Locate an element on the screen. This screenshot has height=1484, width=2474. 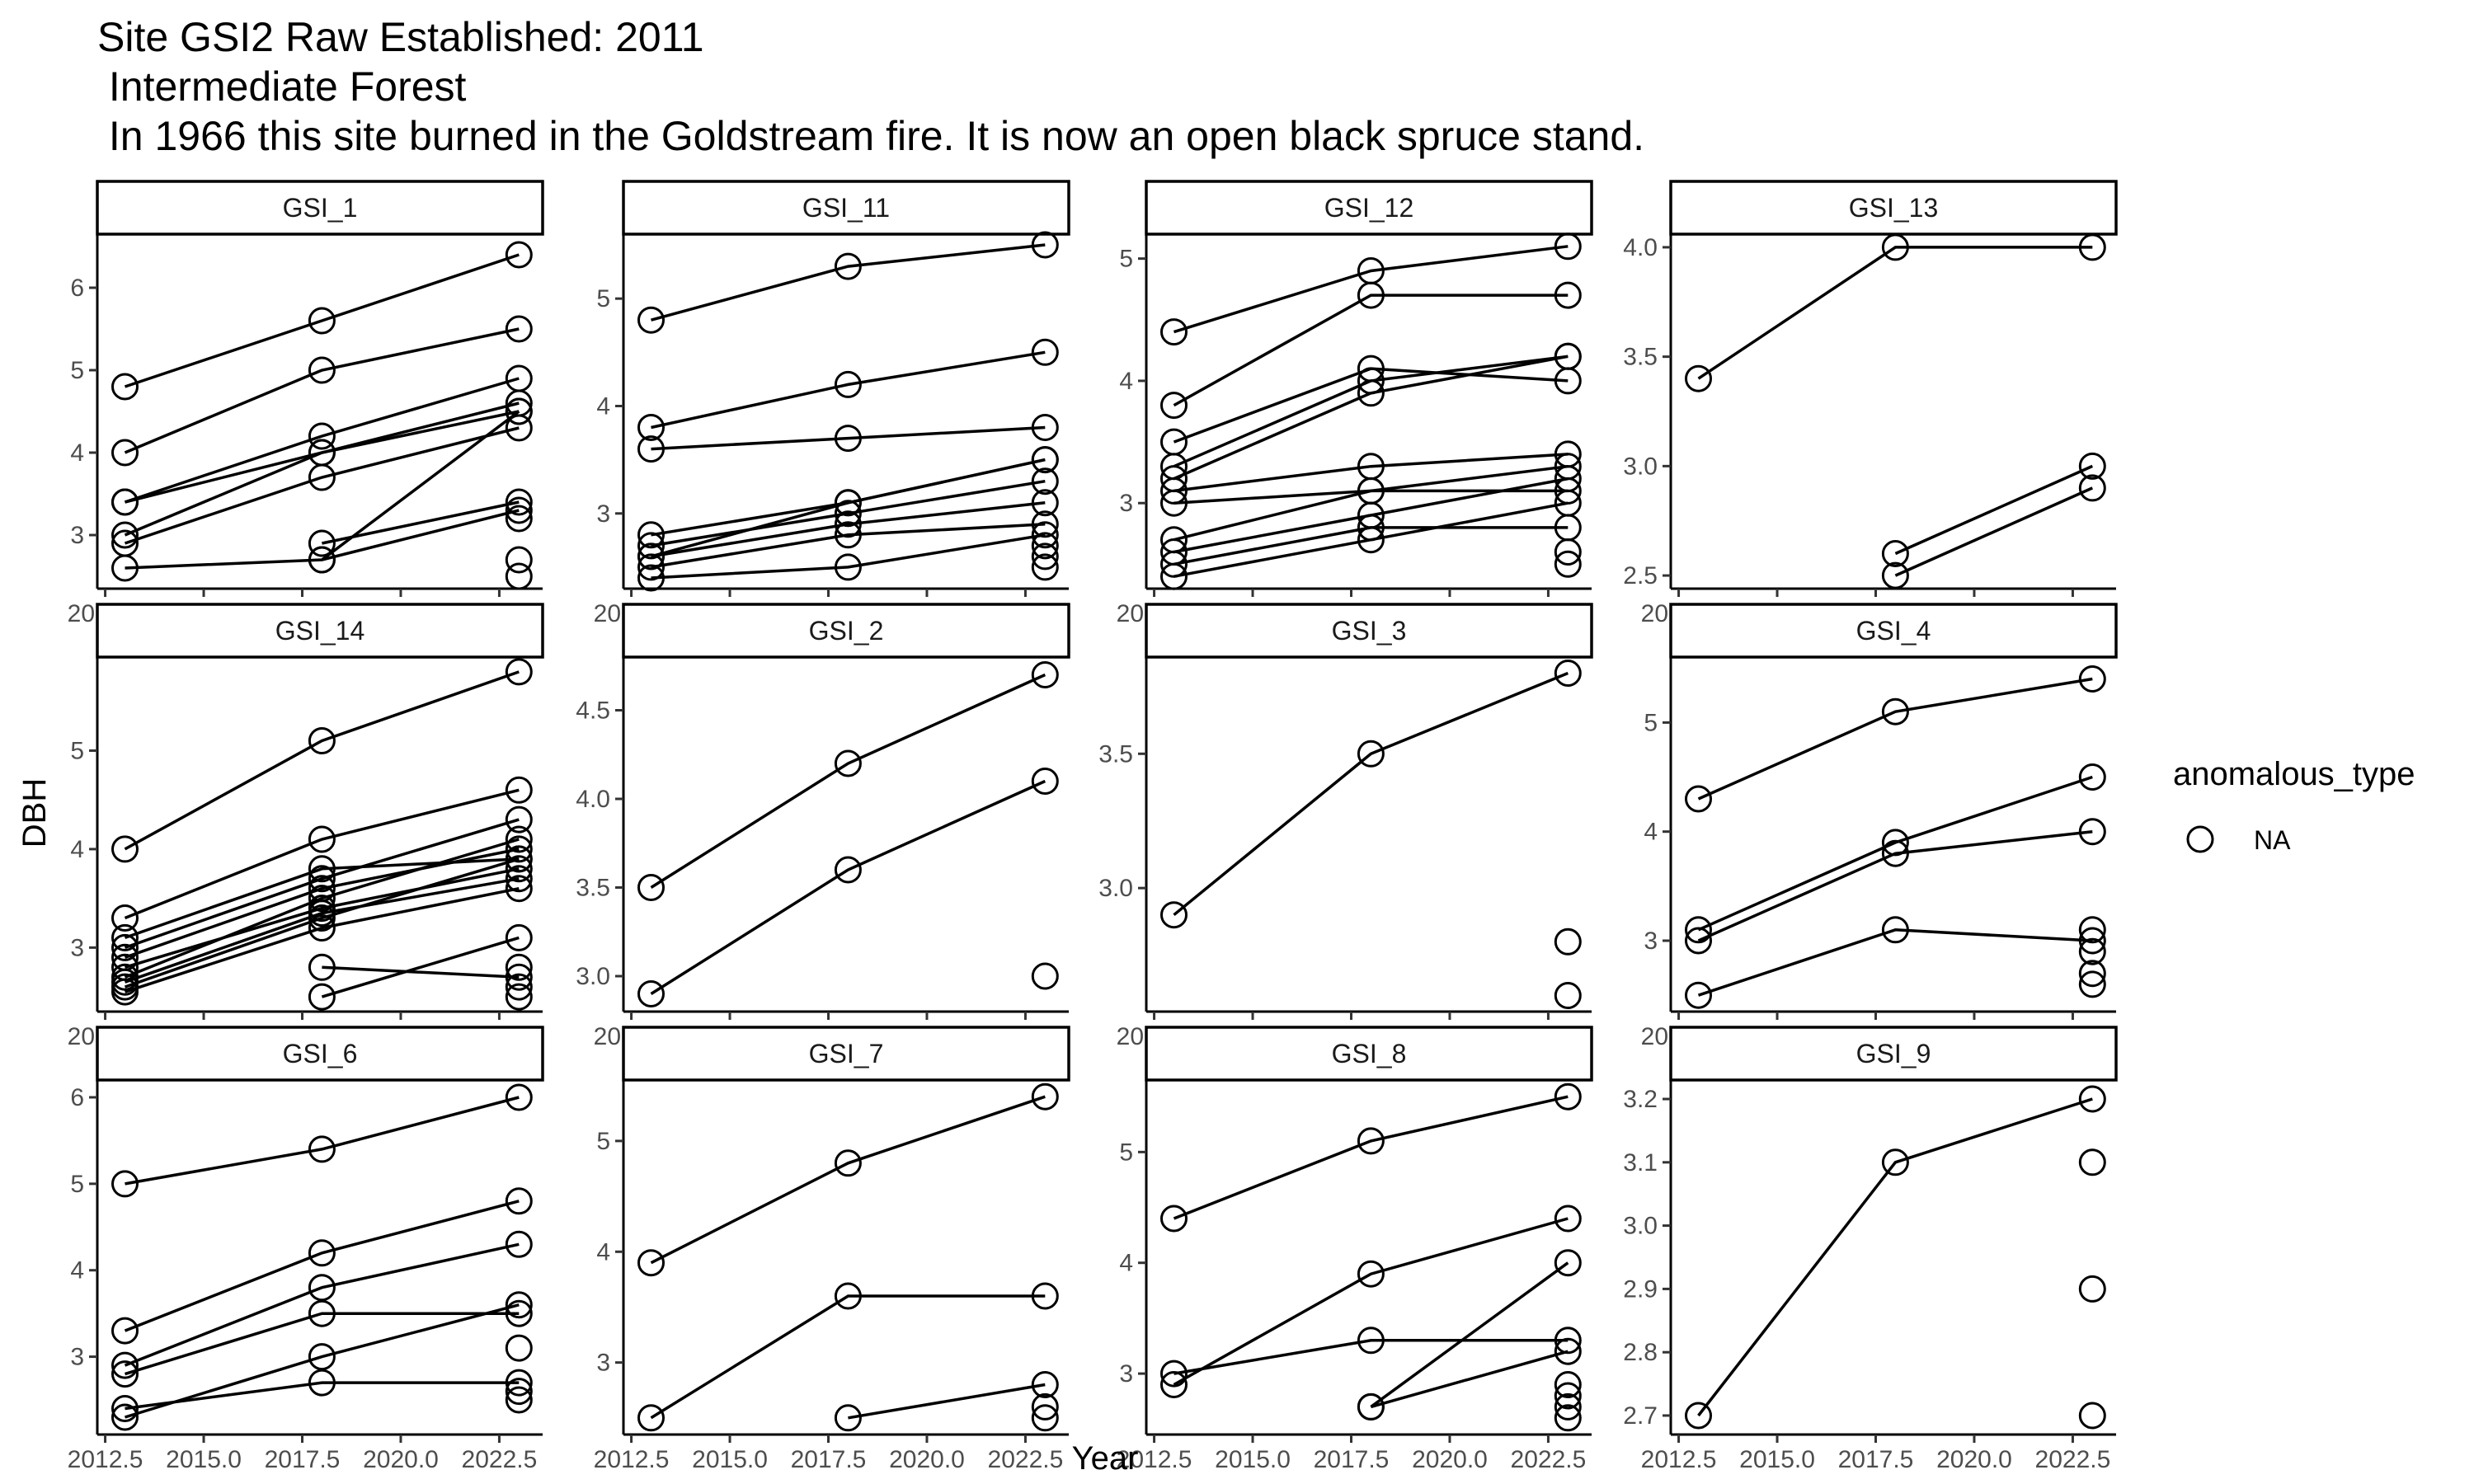
facet-strip-label: GSI_4 is located at coordinates (1893, 631).